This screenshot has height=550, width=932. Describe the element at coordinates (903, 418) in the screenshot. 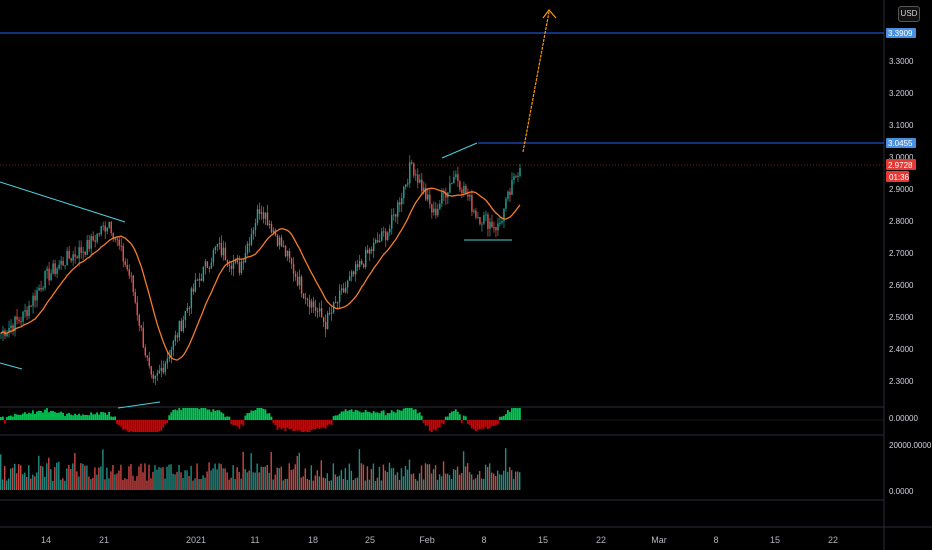

I see `osc-axis-label: 0.00000` at that location.